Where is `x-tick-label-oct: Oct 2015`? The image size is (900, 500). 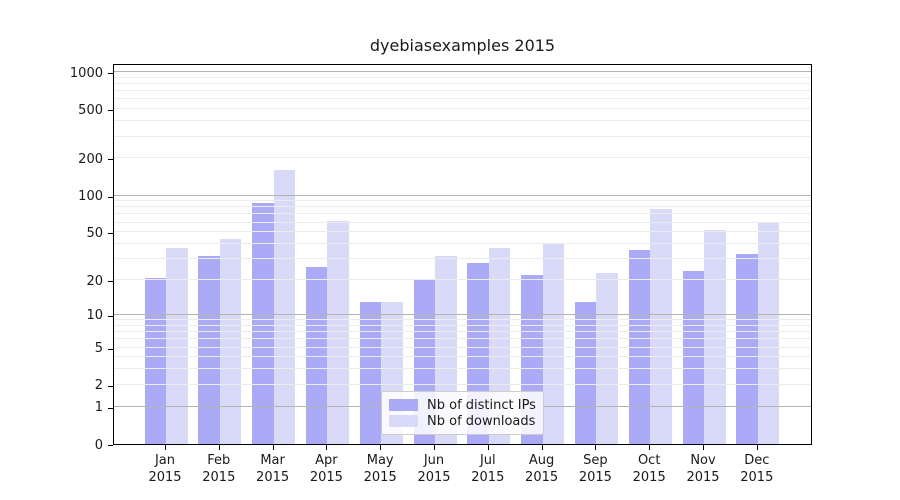 x-tick-label-oct: Oct 2015 is located at coordinates (649, 469).